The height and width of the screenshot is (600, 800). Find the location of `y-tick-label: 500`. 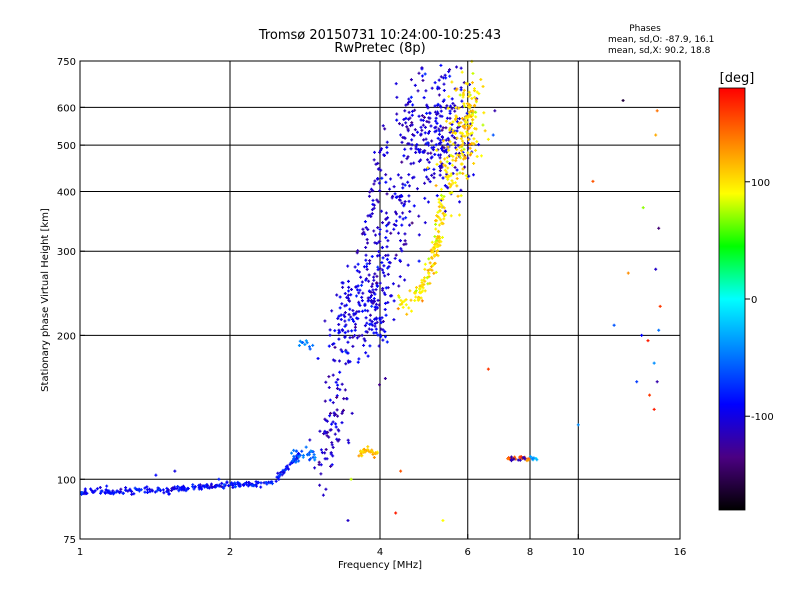

y-tick-label: 500 is located at coordinates (66, 146).